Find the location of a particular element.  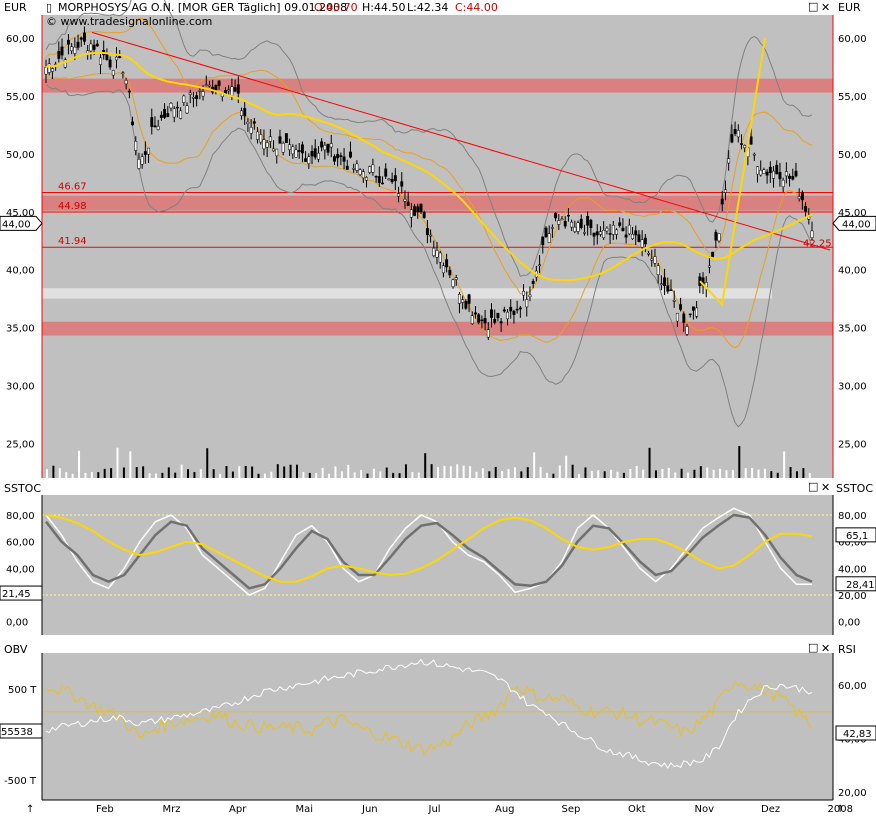

obv-close-icon: ✕ is located at coordinates (826, 648).